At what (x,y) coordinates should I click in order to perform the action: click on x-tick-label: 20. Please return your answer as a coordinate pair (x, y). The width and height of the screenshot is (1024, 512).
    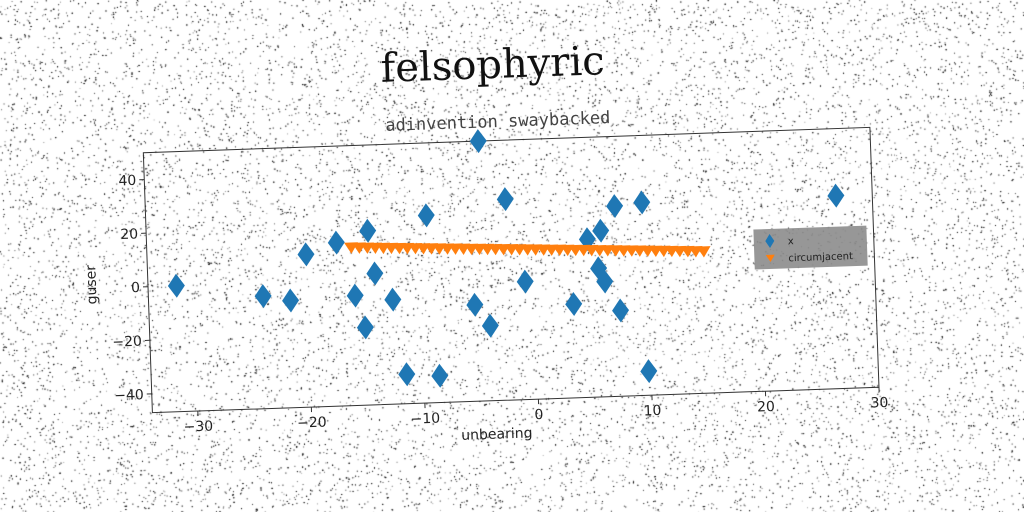
    Looking at the image, I should click on (766, 407).